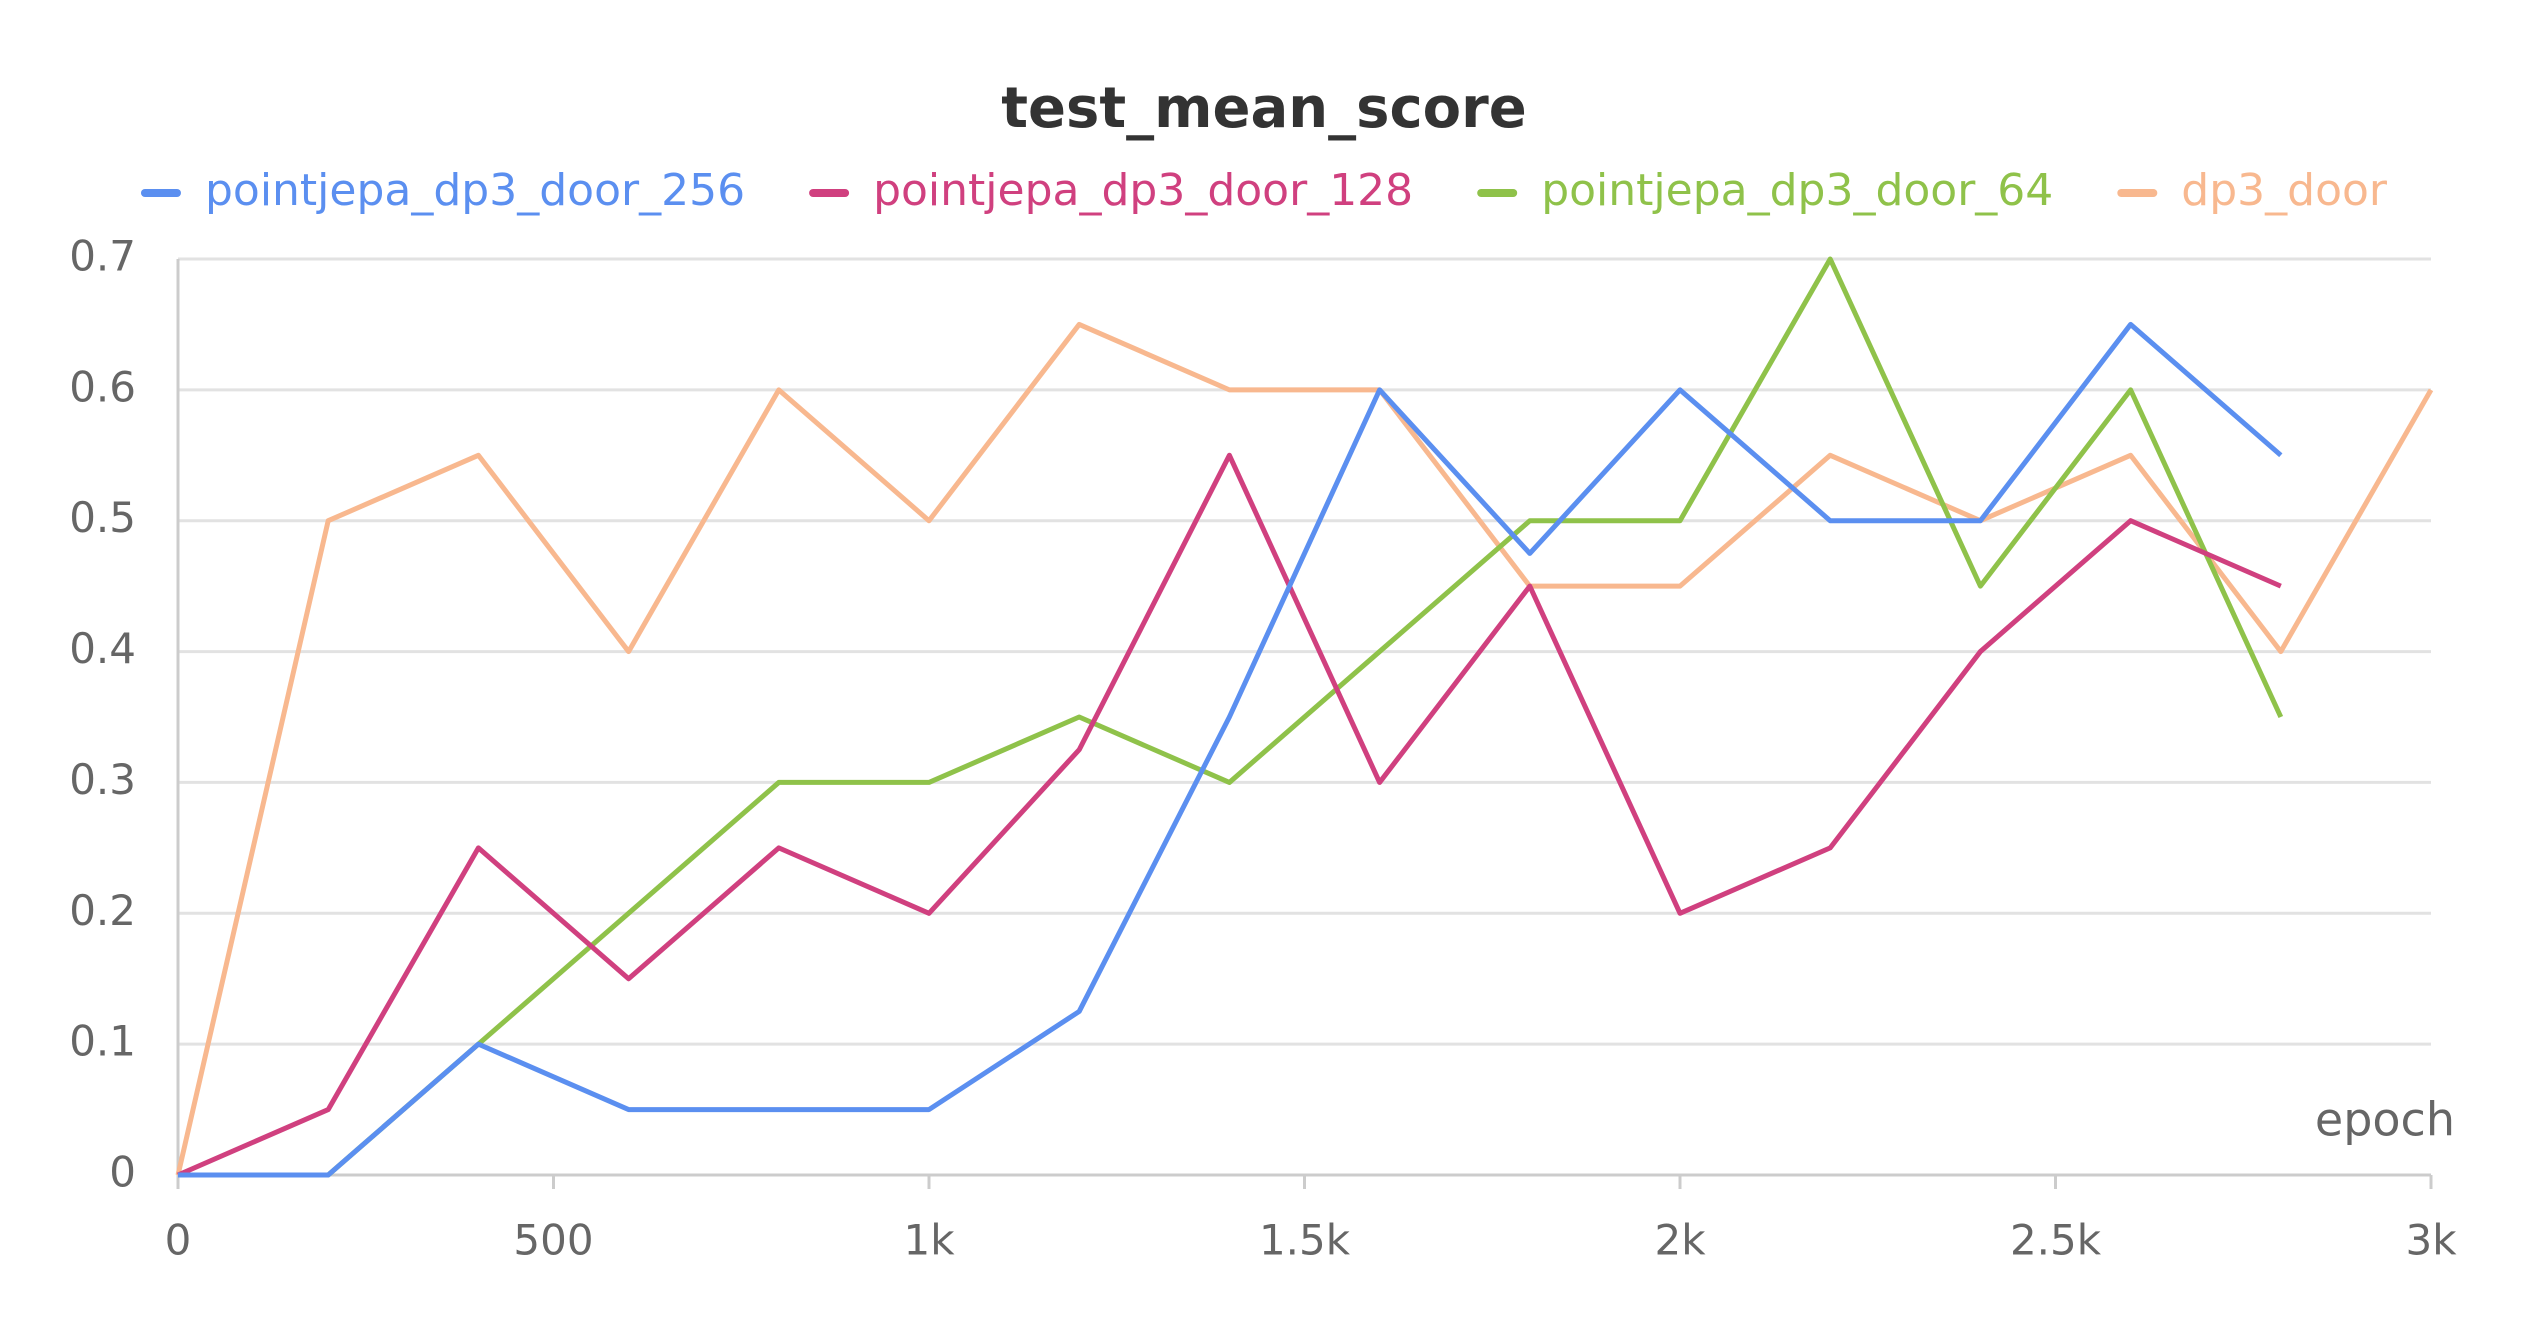 This screenshot has width=2528, height=1328. What do you see at coordinates (2056, 1240) in the screenshot?
I see `x-tick-label: 2.5k` at bounding box center [2056, 1240].